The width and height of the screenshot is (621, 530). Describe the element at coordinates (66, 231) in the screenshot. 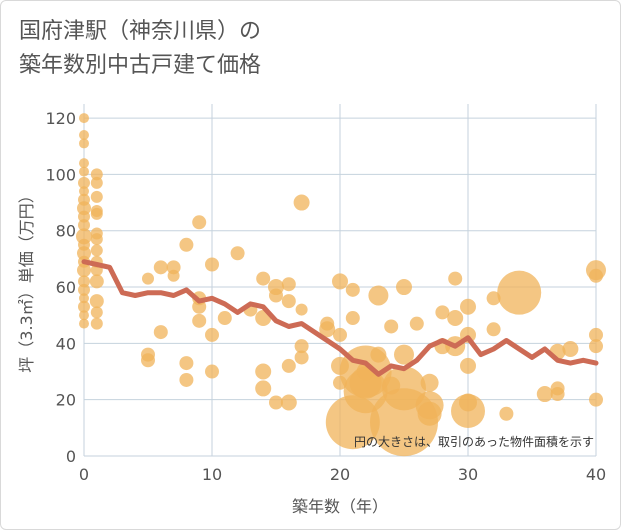

I see `y-tick-label: 80` at that location.